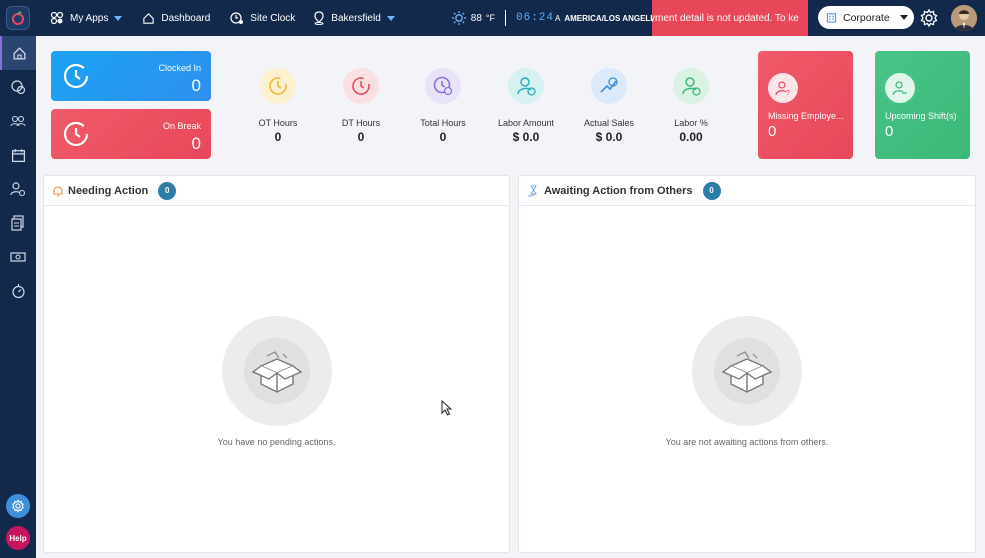 Image resolution: width=985 pixels, height=558 pixels. I want to click on my-apps-menu: My Apps, so click(86, 18).